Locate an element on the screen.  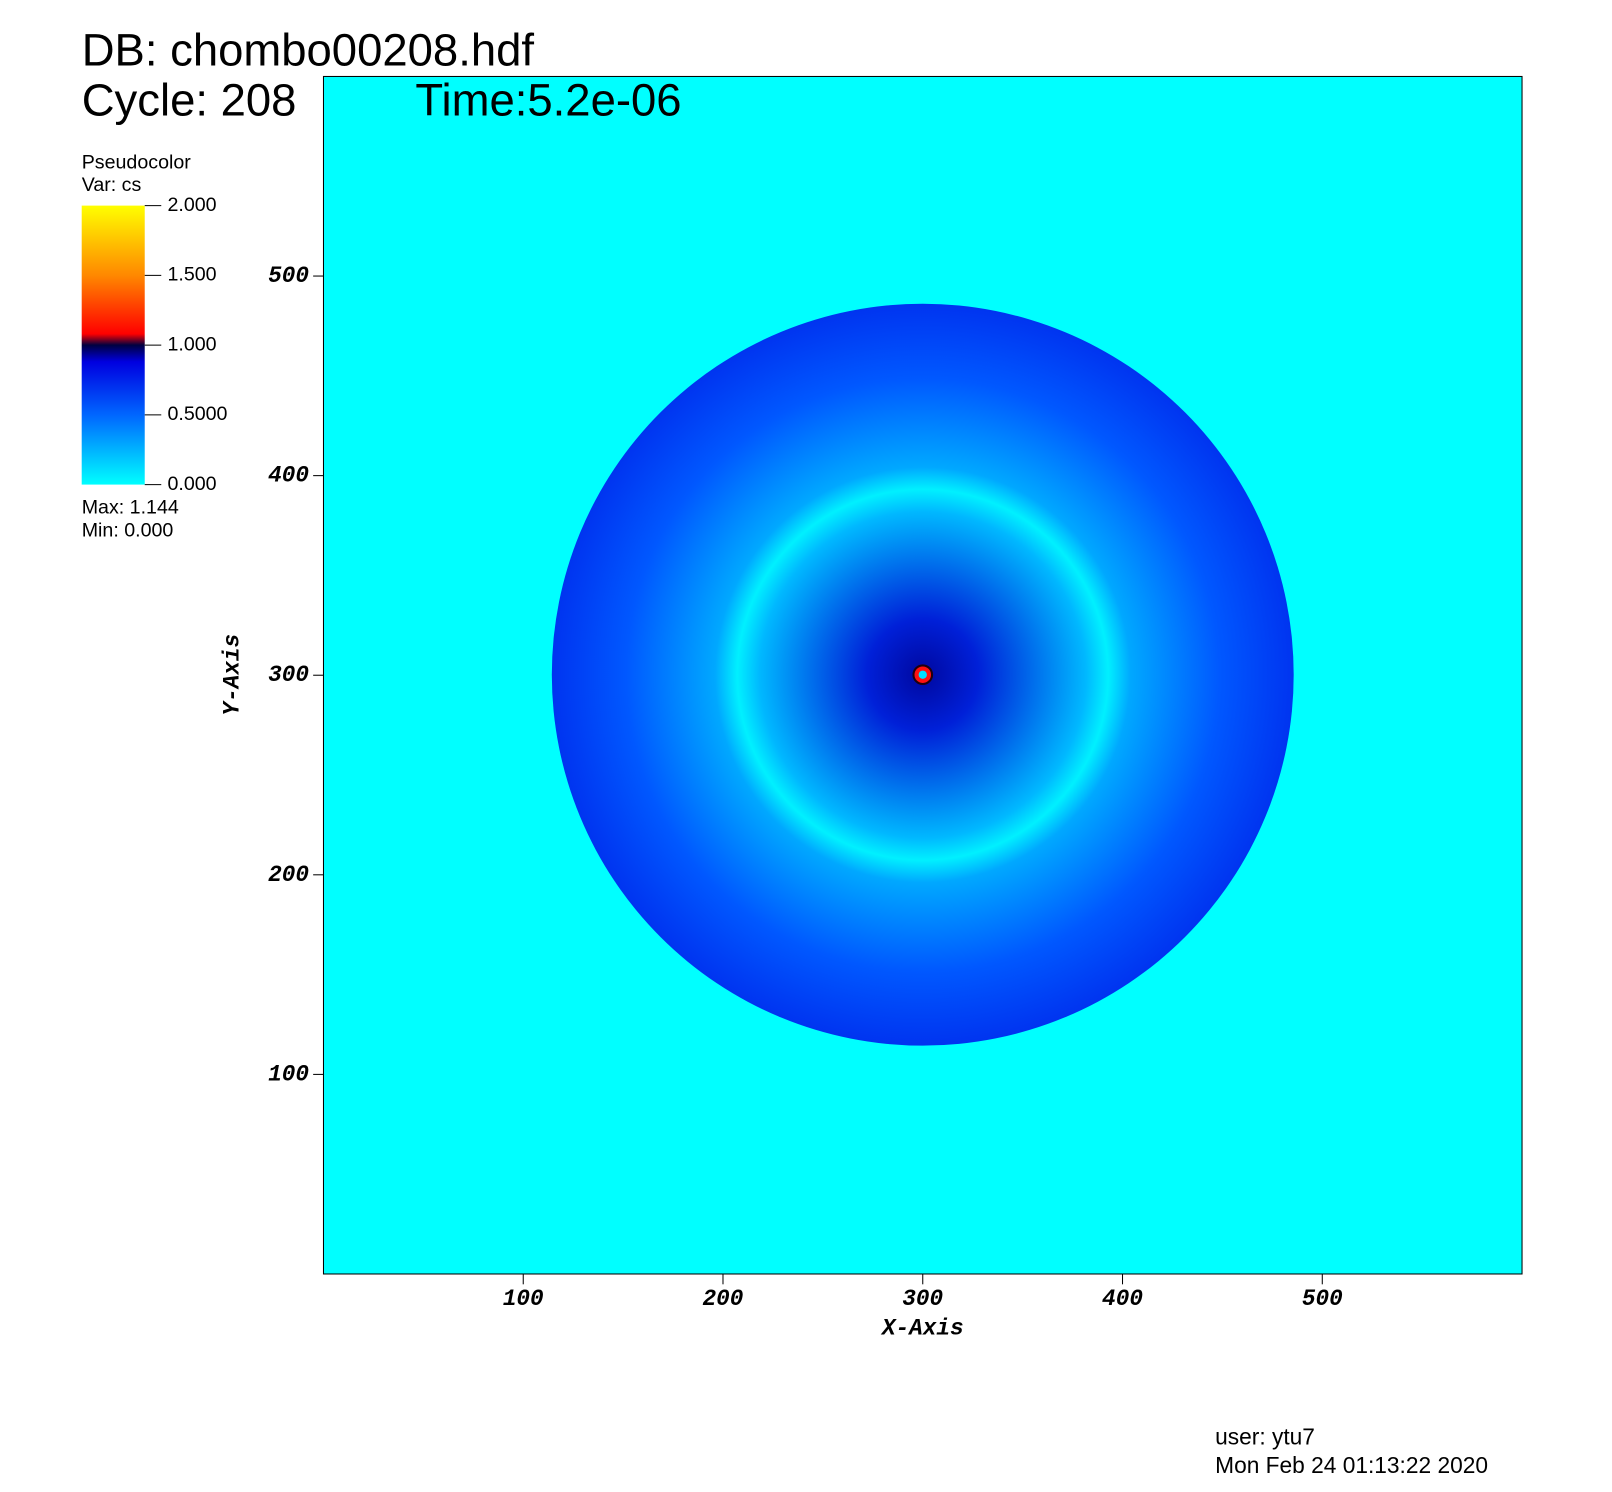
legend-title: Pseudocolor is located at coordinates (137, 162).